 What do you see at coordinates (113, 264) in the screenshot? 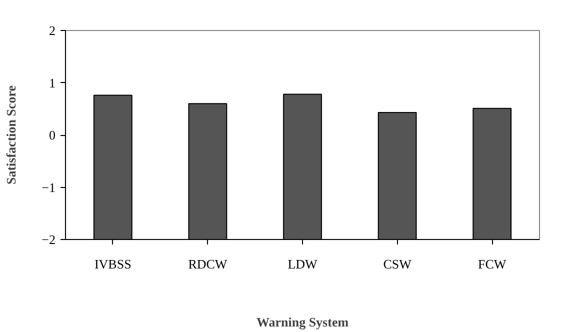
I see `x-tick-label: IVBSS` at bounding box center [113, 264].